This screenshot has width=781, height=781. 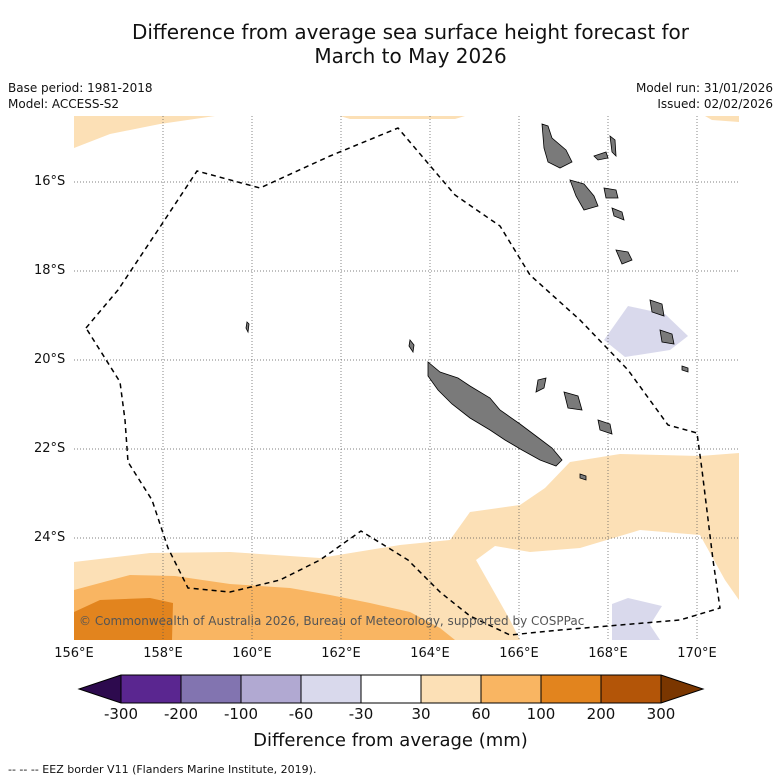 What do you see at coordinates (624, 257) in the screenshot?
I see `island-efate` at bounding box center [624, 257].